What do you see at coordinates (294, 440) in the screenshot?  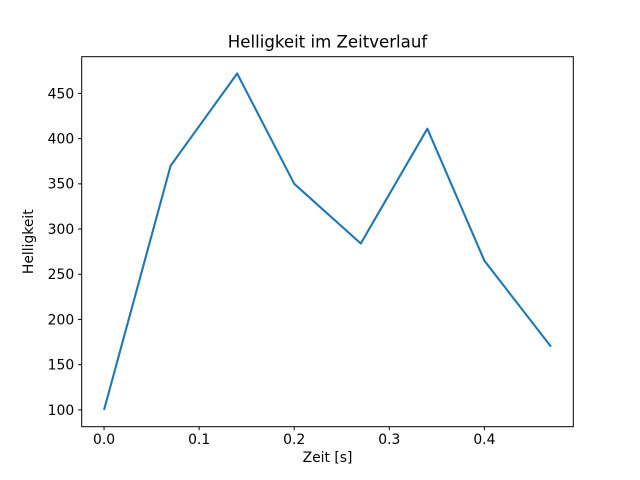 I see `x-tick-label: 0.2` at bounding box center [294, 440].